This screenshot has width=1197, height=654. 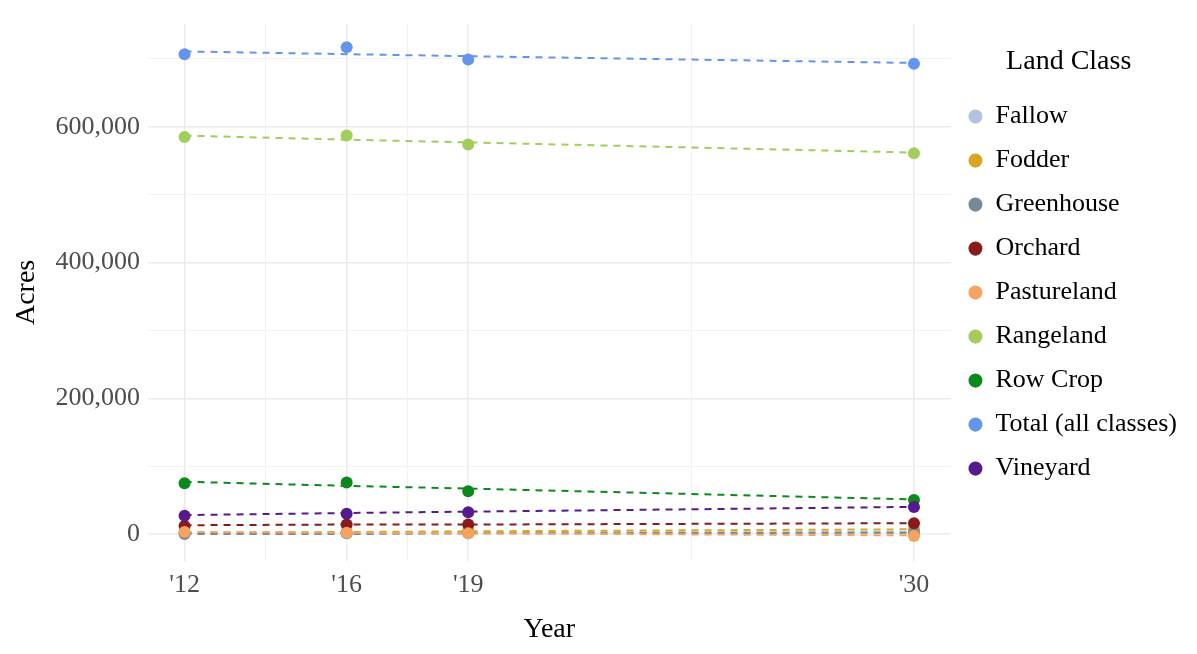 I want to click on x-axis-title: Year, so click(x=549, y=627).